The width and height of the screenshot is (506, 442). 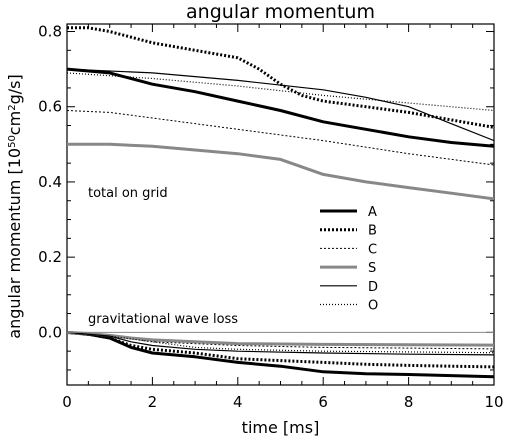 What do you see at coordinates (128, 193) in the screenshot?
I see `annotation-total-on-grid: total on grid` at bounding box center [128, 193].